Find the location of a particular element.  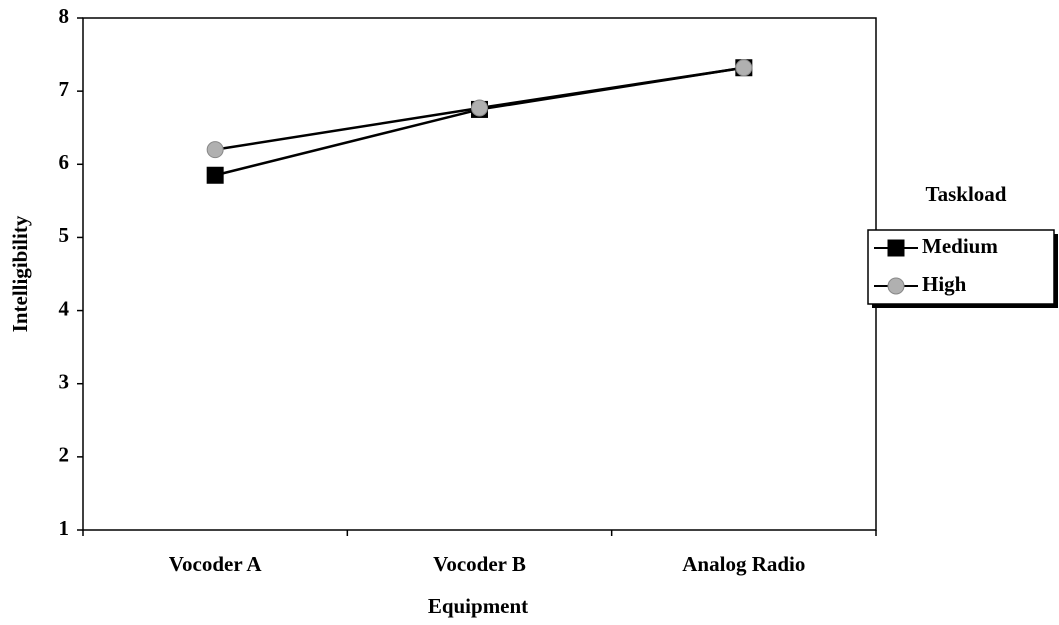

legend-label: Medium is located at coordinates (960, 246).